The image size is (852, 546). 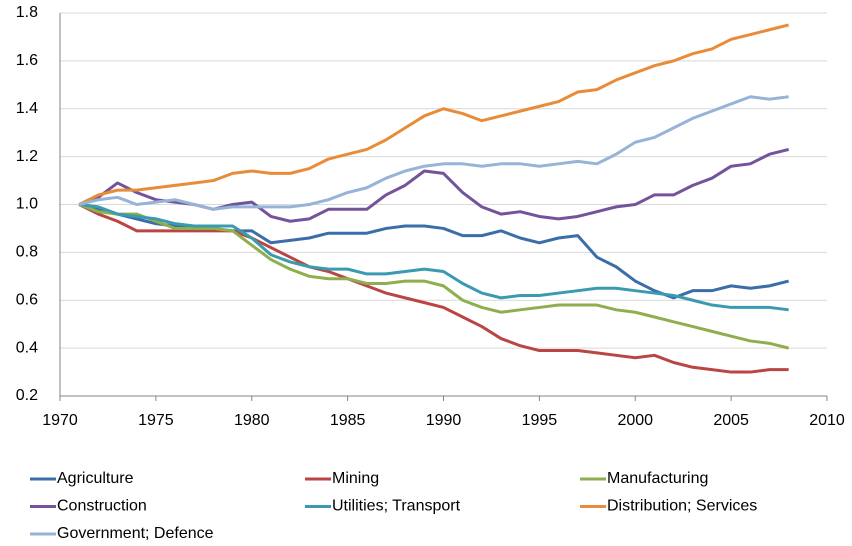 I want to click on y-tick-label: 0.2, so click(x=27, y=395).